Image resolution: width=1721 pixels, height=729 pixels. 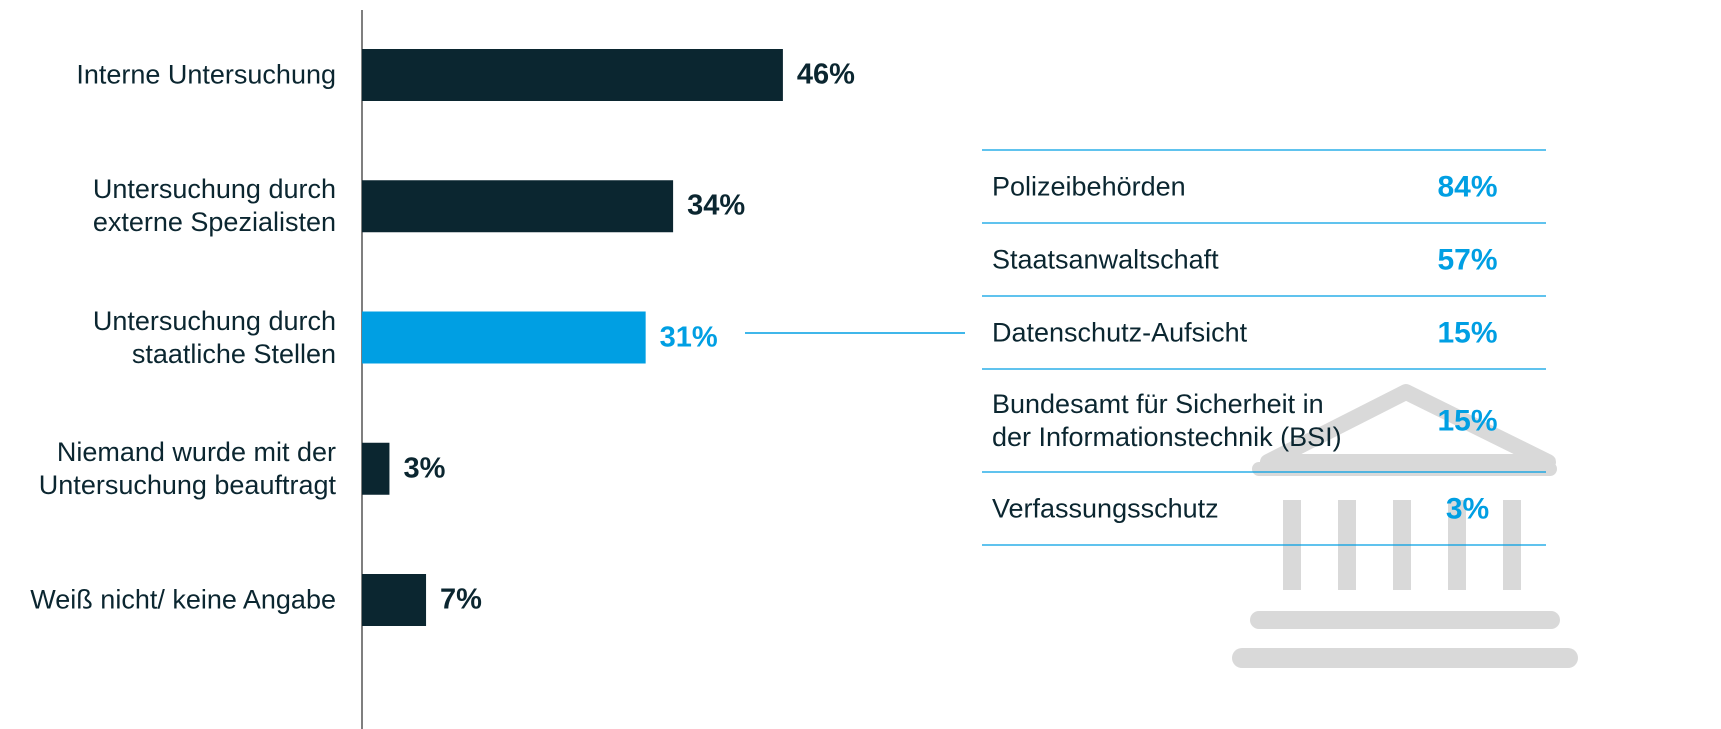 What do you see at coordinates (1467, 508) in the screenshot?
I see `table-row-value: 3%` at bounding box center [1467, 508].